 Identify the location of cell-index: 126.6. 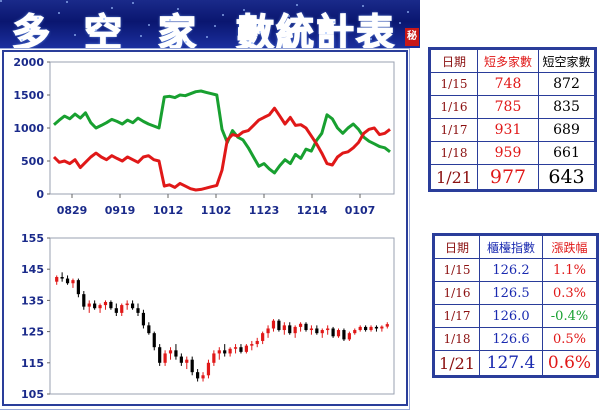
(511, 339).